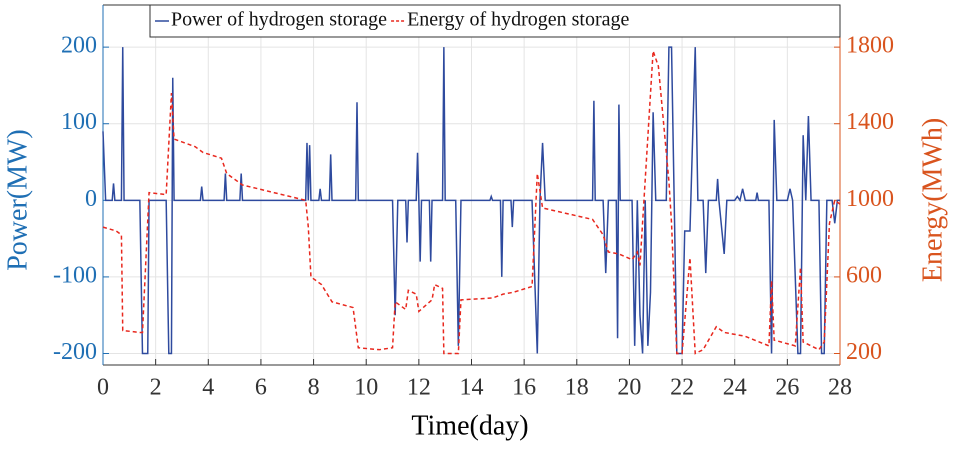 The image size is (955, 450). I want to click on x-tick-label: 20, so click(629, 388).